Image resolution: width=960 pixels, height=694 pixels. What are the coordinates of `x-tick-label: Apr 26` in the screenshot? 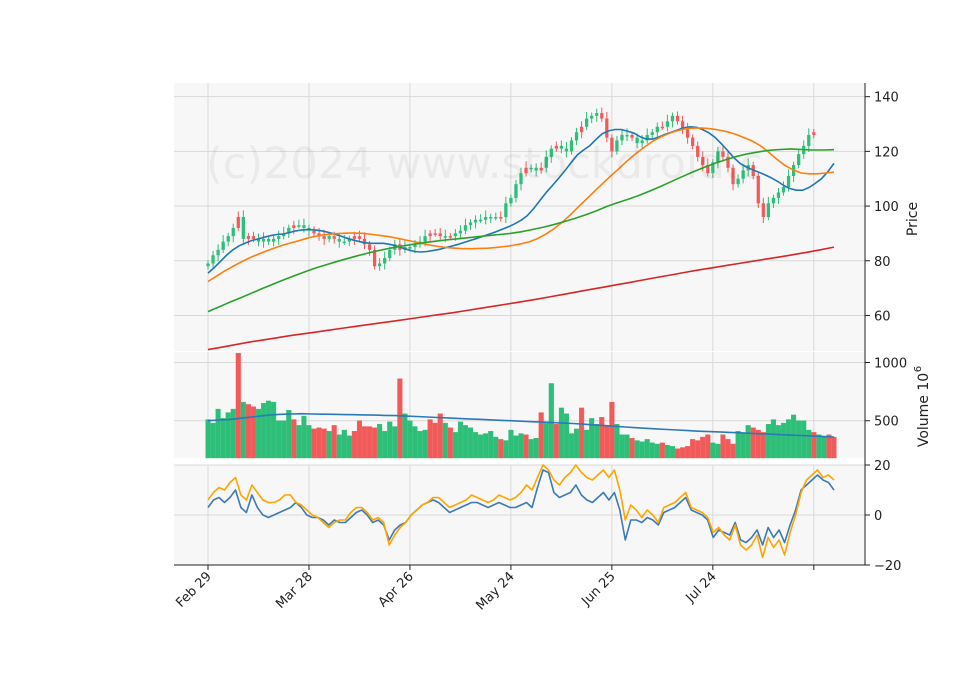 It's located at (396, 589).